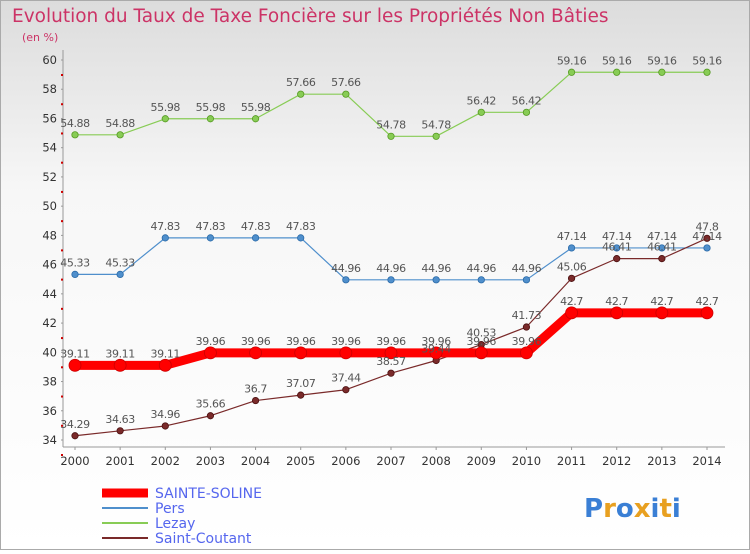  I want to click on data-label: 34.29, so click(75, 424).